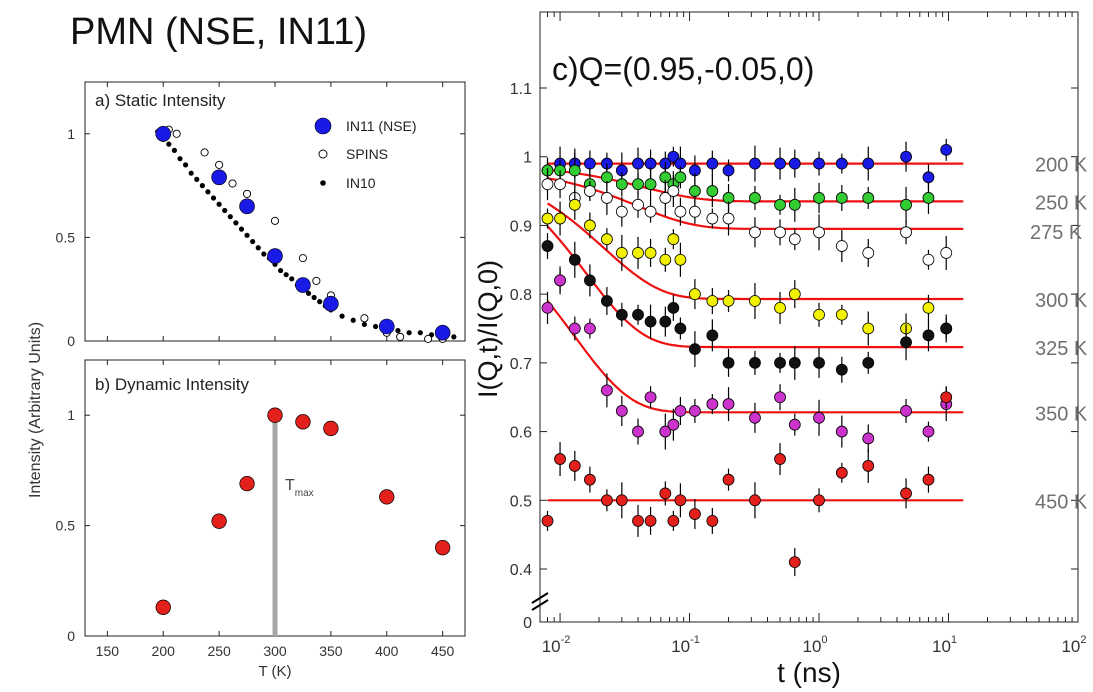 Image resolution: width=1093 pixels, height=692 pixels. Describe the element at coordinates (488, 329) in the screenshot. I see `panel-c-ylabel: I(Q,t)/I(Q,0)` at that location.